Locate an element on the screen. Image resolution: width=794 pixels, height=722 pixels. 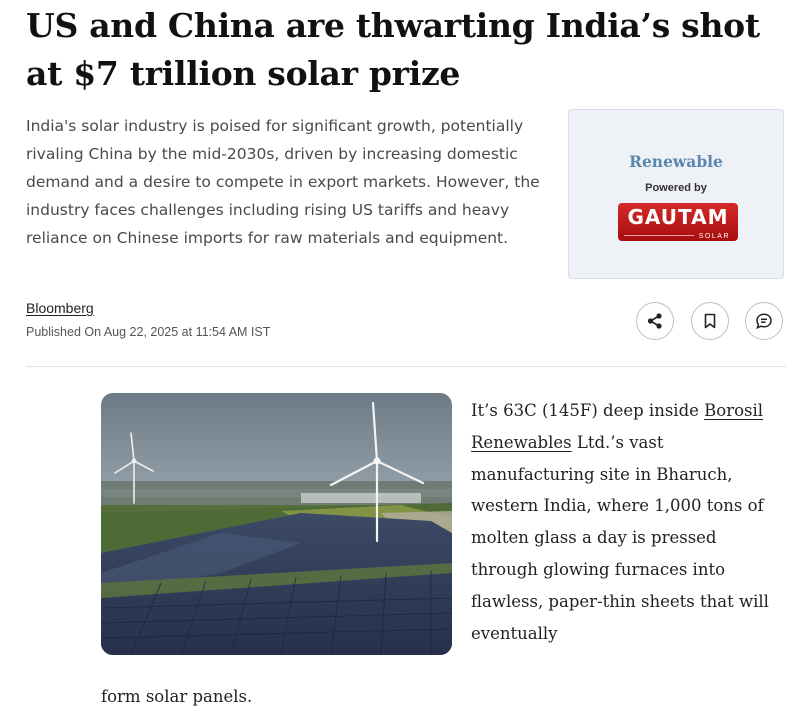
borosil-renewables-link: Borosil Renewables is located at coordinates (617, 426).